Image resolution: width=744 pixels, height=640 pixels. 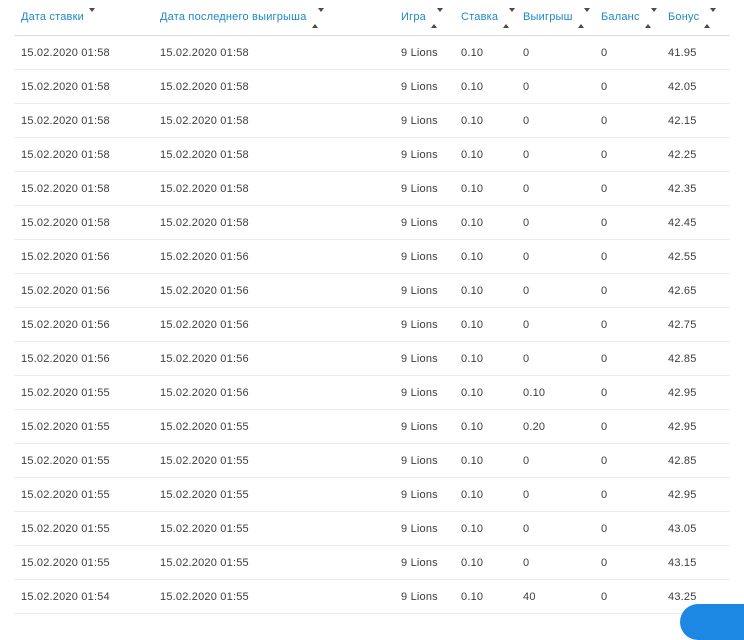 What do you see at coordinates (699, 52) in the screenshot?
I see `cell-bonus: 41.95` at bounding box center [699, 52].